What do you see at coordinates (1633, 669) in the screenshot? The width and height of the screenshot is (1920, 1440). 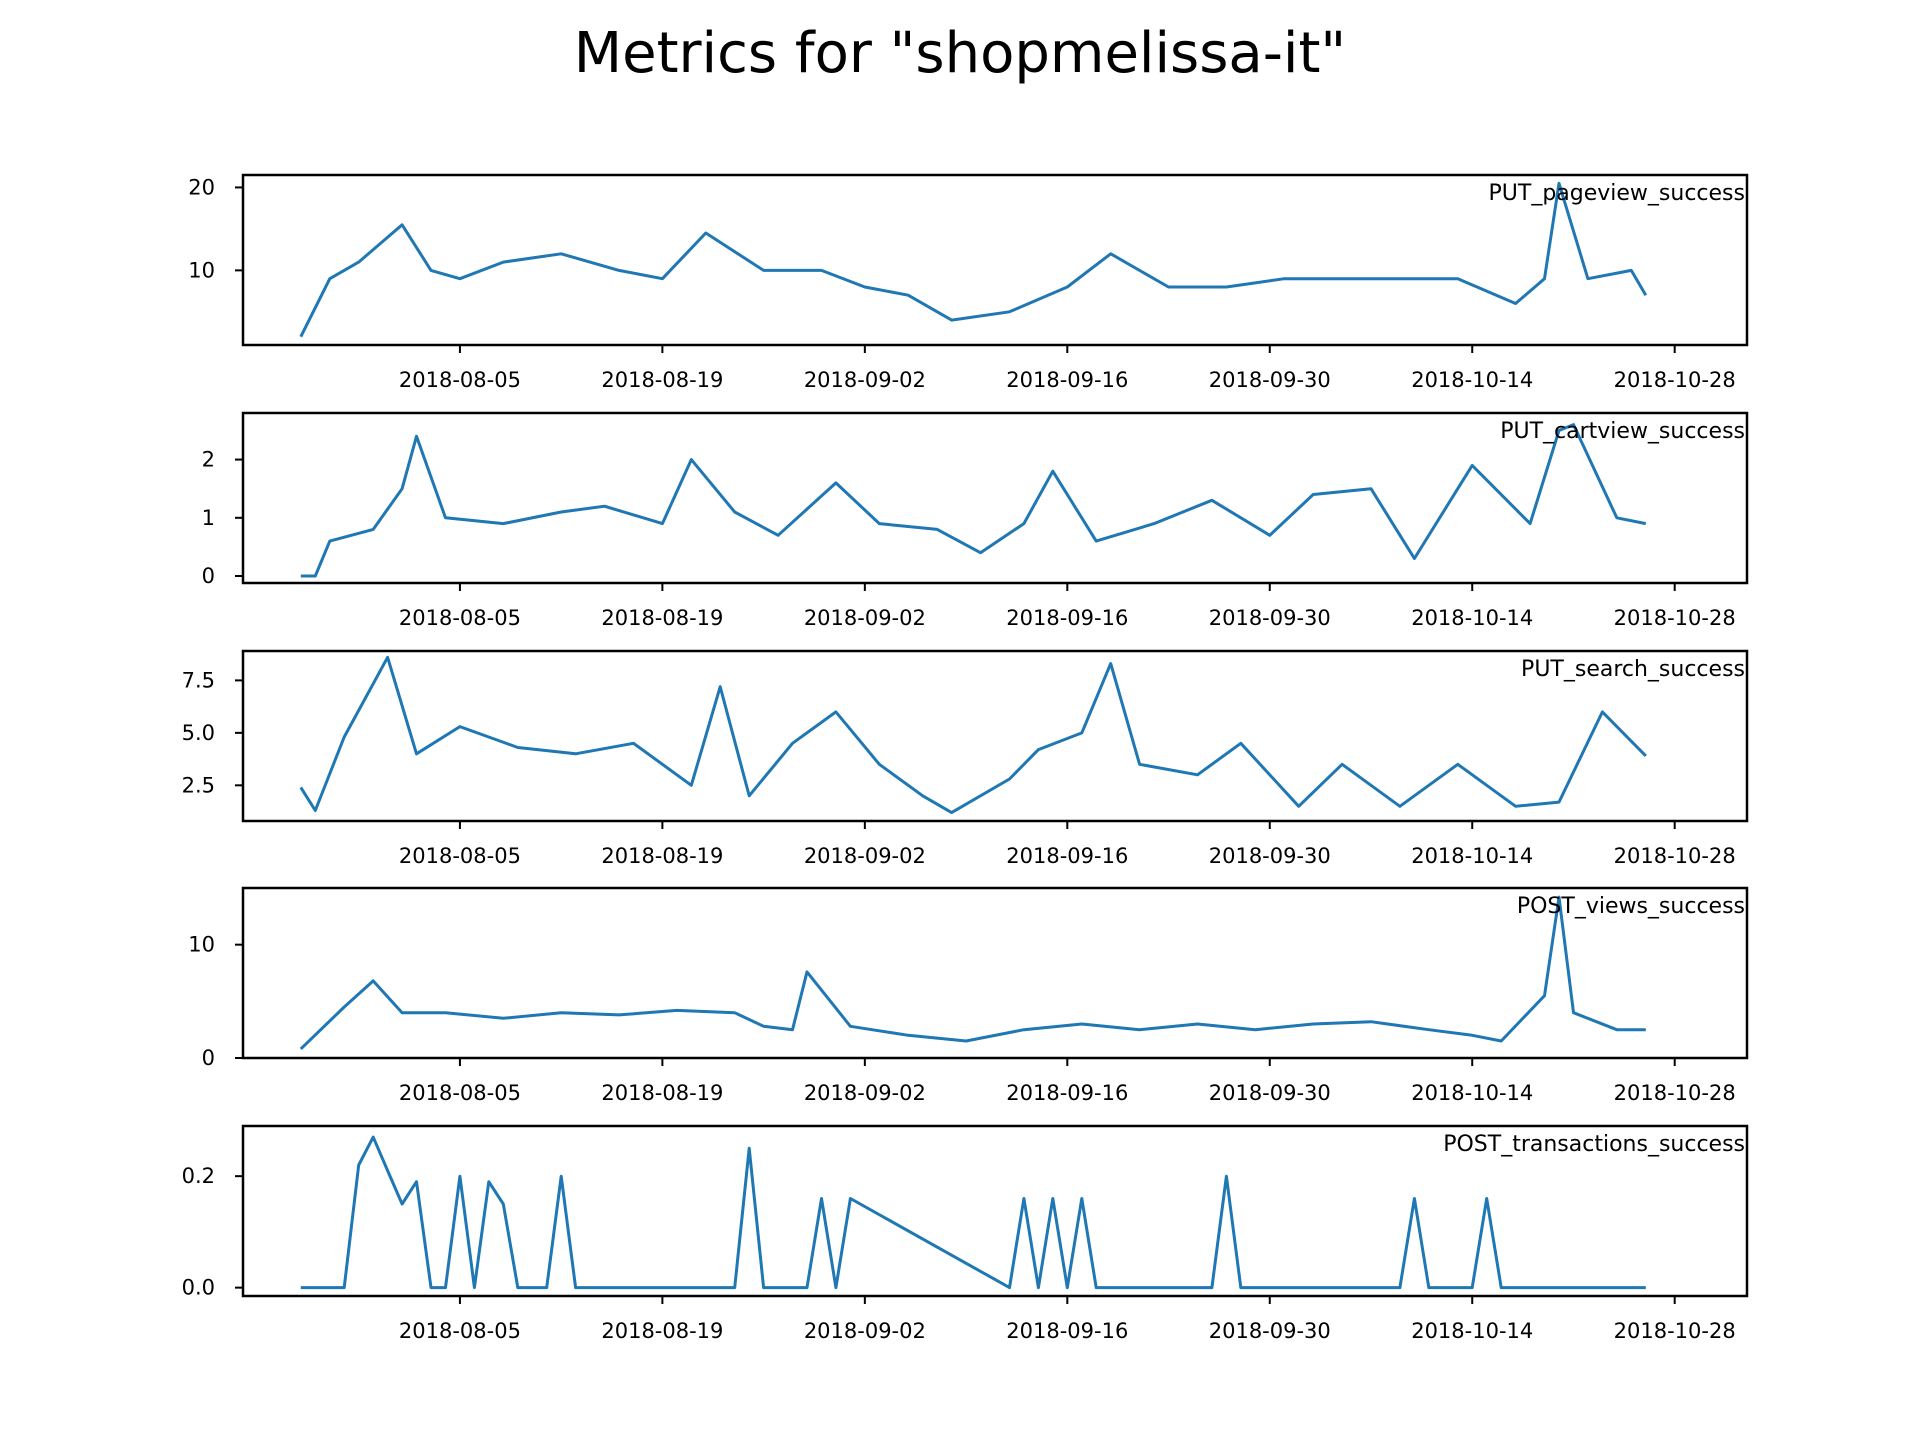 I see `panel-label: PUT_search_success` at bounding box center [1633, 669].